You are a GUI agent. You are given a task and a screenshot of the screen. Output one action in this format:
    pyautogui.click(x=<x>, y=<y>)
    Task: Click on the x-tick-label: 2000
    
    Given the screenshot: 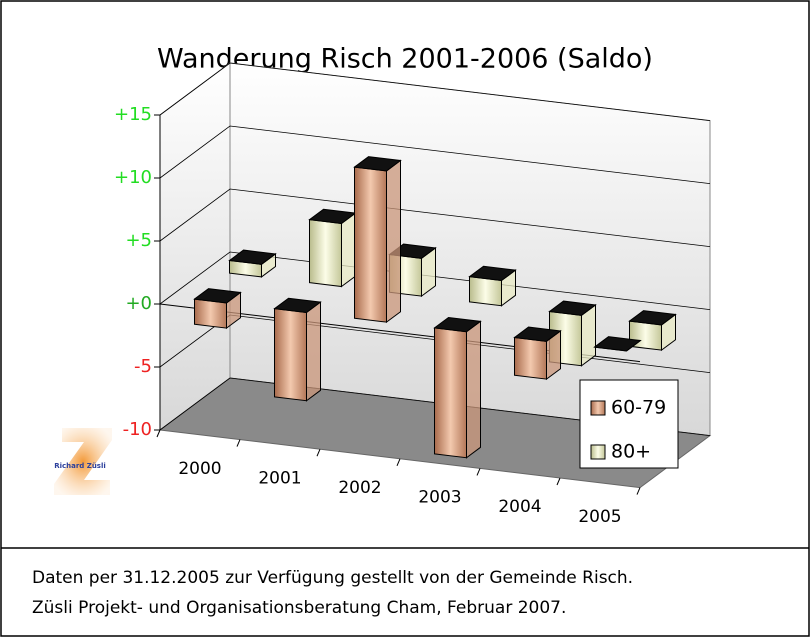 What is the action you would take?
    pyautogui.click(x=199, y=469)
    